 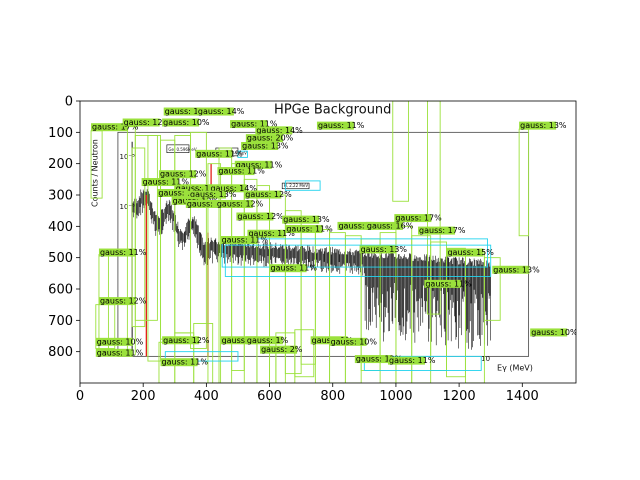 I want to click on y-tick-label: 500, so click(x=60, y=258).